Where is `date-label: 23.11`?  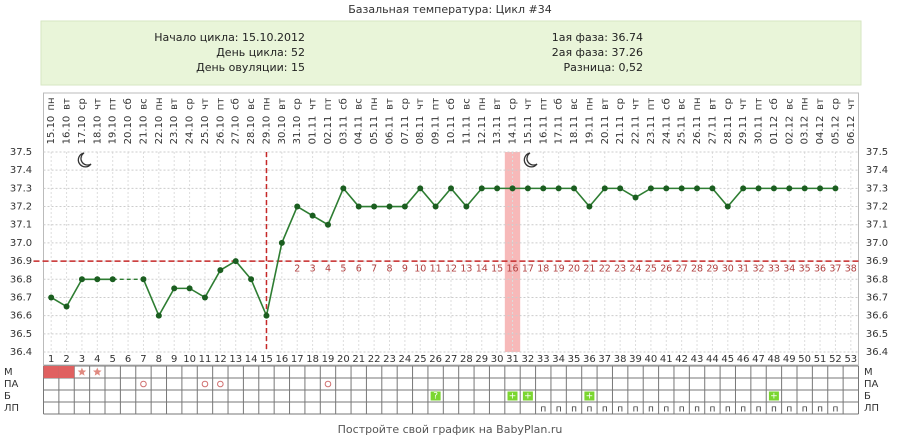
date-label: 23.11 is located at coordinates (651, 130).